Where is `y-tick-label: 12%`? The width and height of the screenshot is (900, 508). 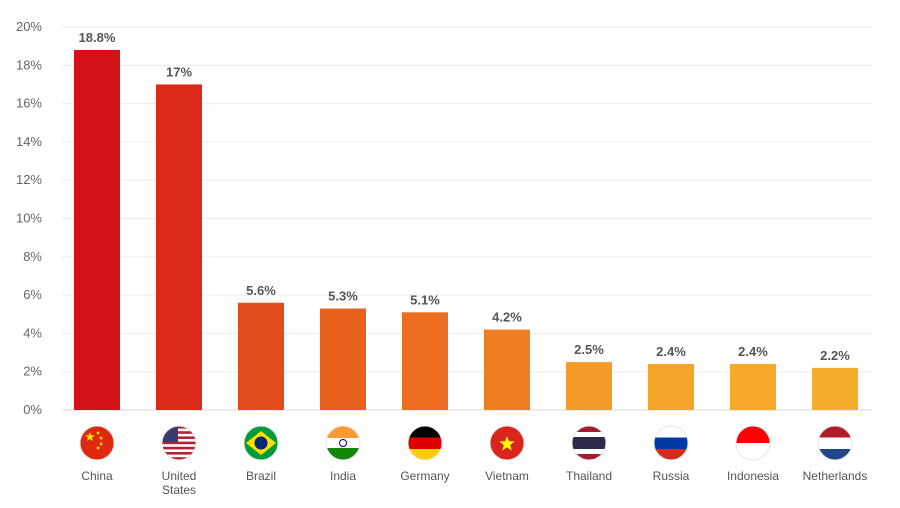 y-tick-label: 12% is located at coordinates (29, 179).